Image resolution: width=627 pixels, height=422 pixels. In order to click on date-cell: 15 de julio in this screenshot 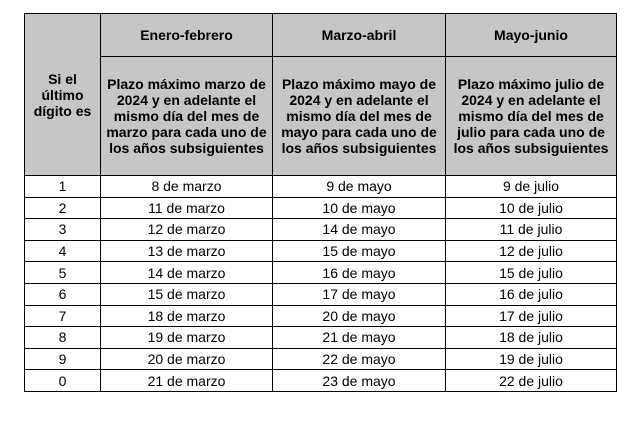, I will do `click(531, 272)`.